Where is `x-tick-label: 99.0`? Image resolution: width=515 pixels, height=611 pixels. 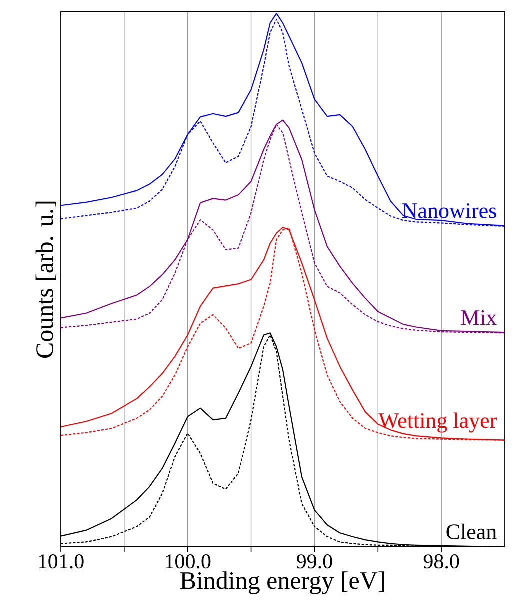
x-tick-label: 99.0 is located at coordinates (314, 561).